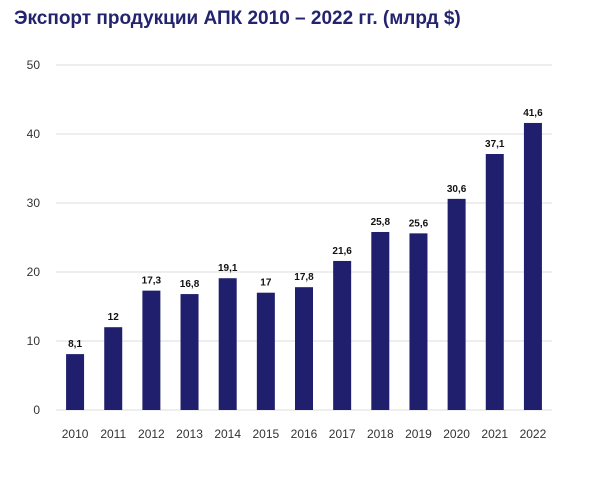 This screenshot has height=486, width=596. I want to click on y-tick-label: 20, so click(34, 272).